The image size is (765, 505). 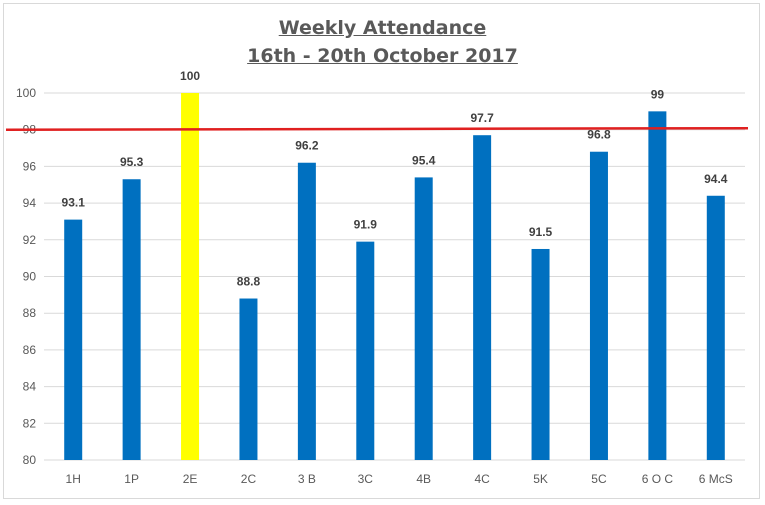 I want to click on y-tick-label: 86, so click(x=30, y=350).